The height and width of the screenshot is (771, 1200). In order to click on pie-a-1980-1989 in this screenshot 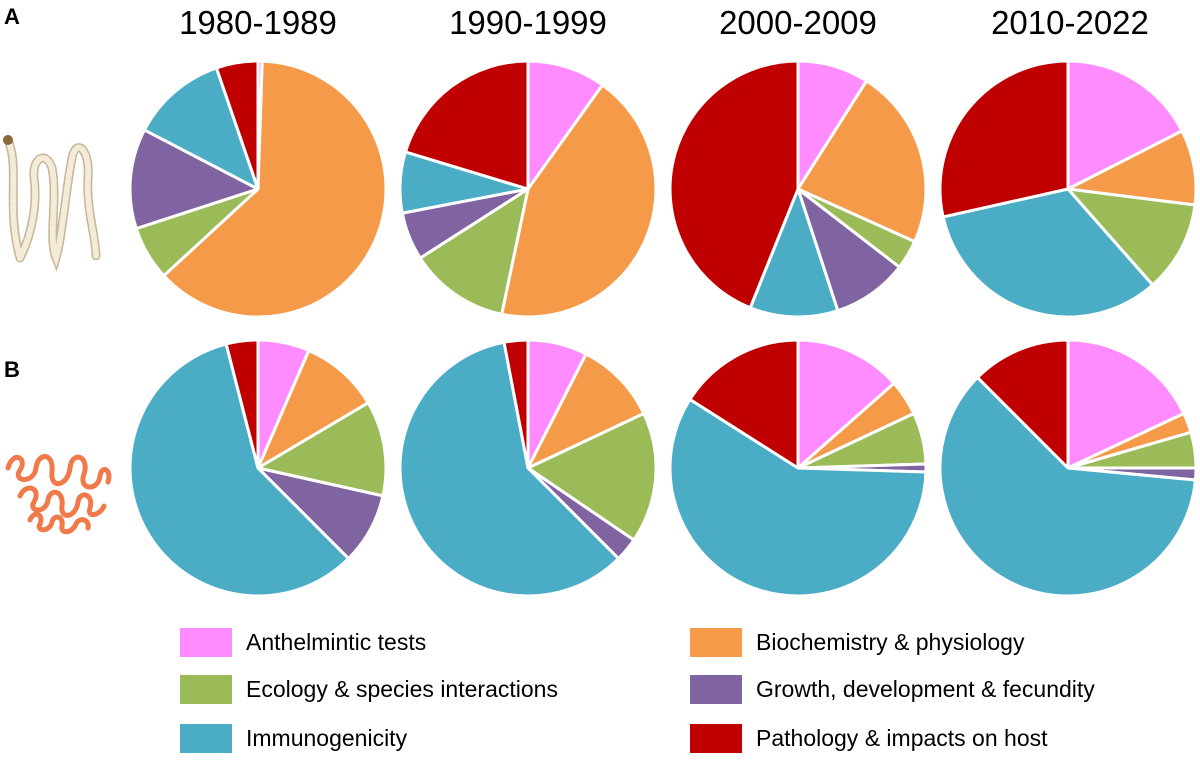, I will do `click(258, 189)`.